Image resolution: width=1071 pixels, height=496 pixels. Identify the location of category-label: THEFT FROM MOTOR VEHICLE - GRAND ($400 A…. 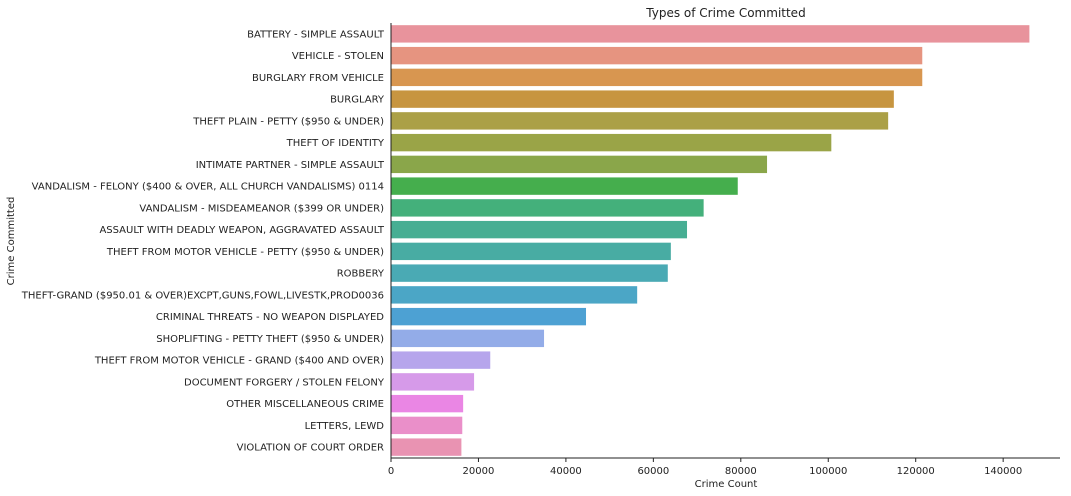
(239, 361).